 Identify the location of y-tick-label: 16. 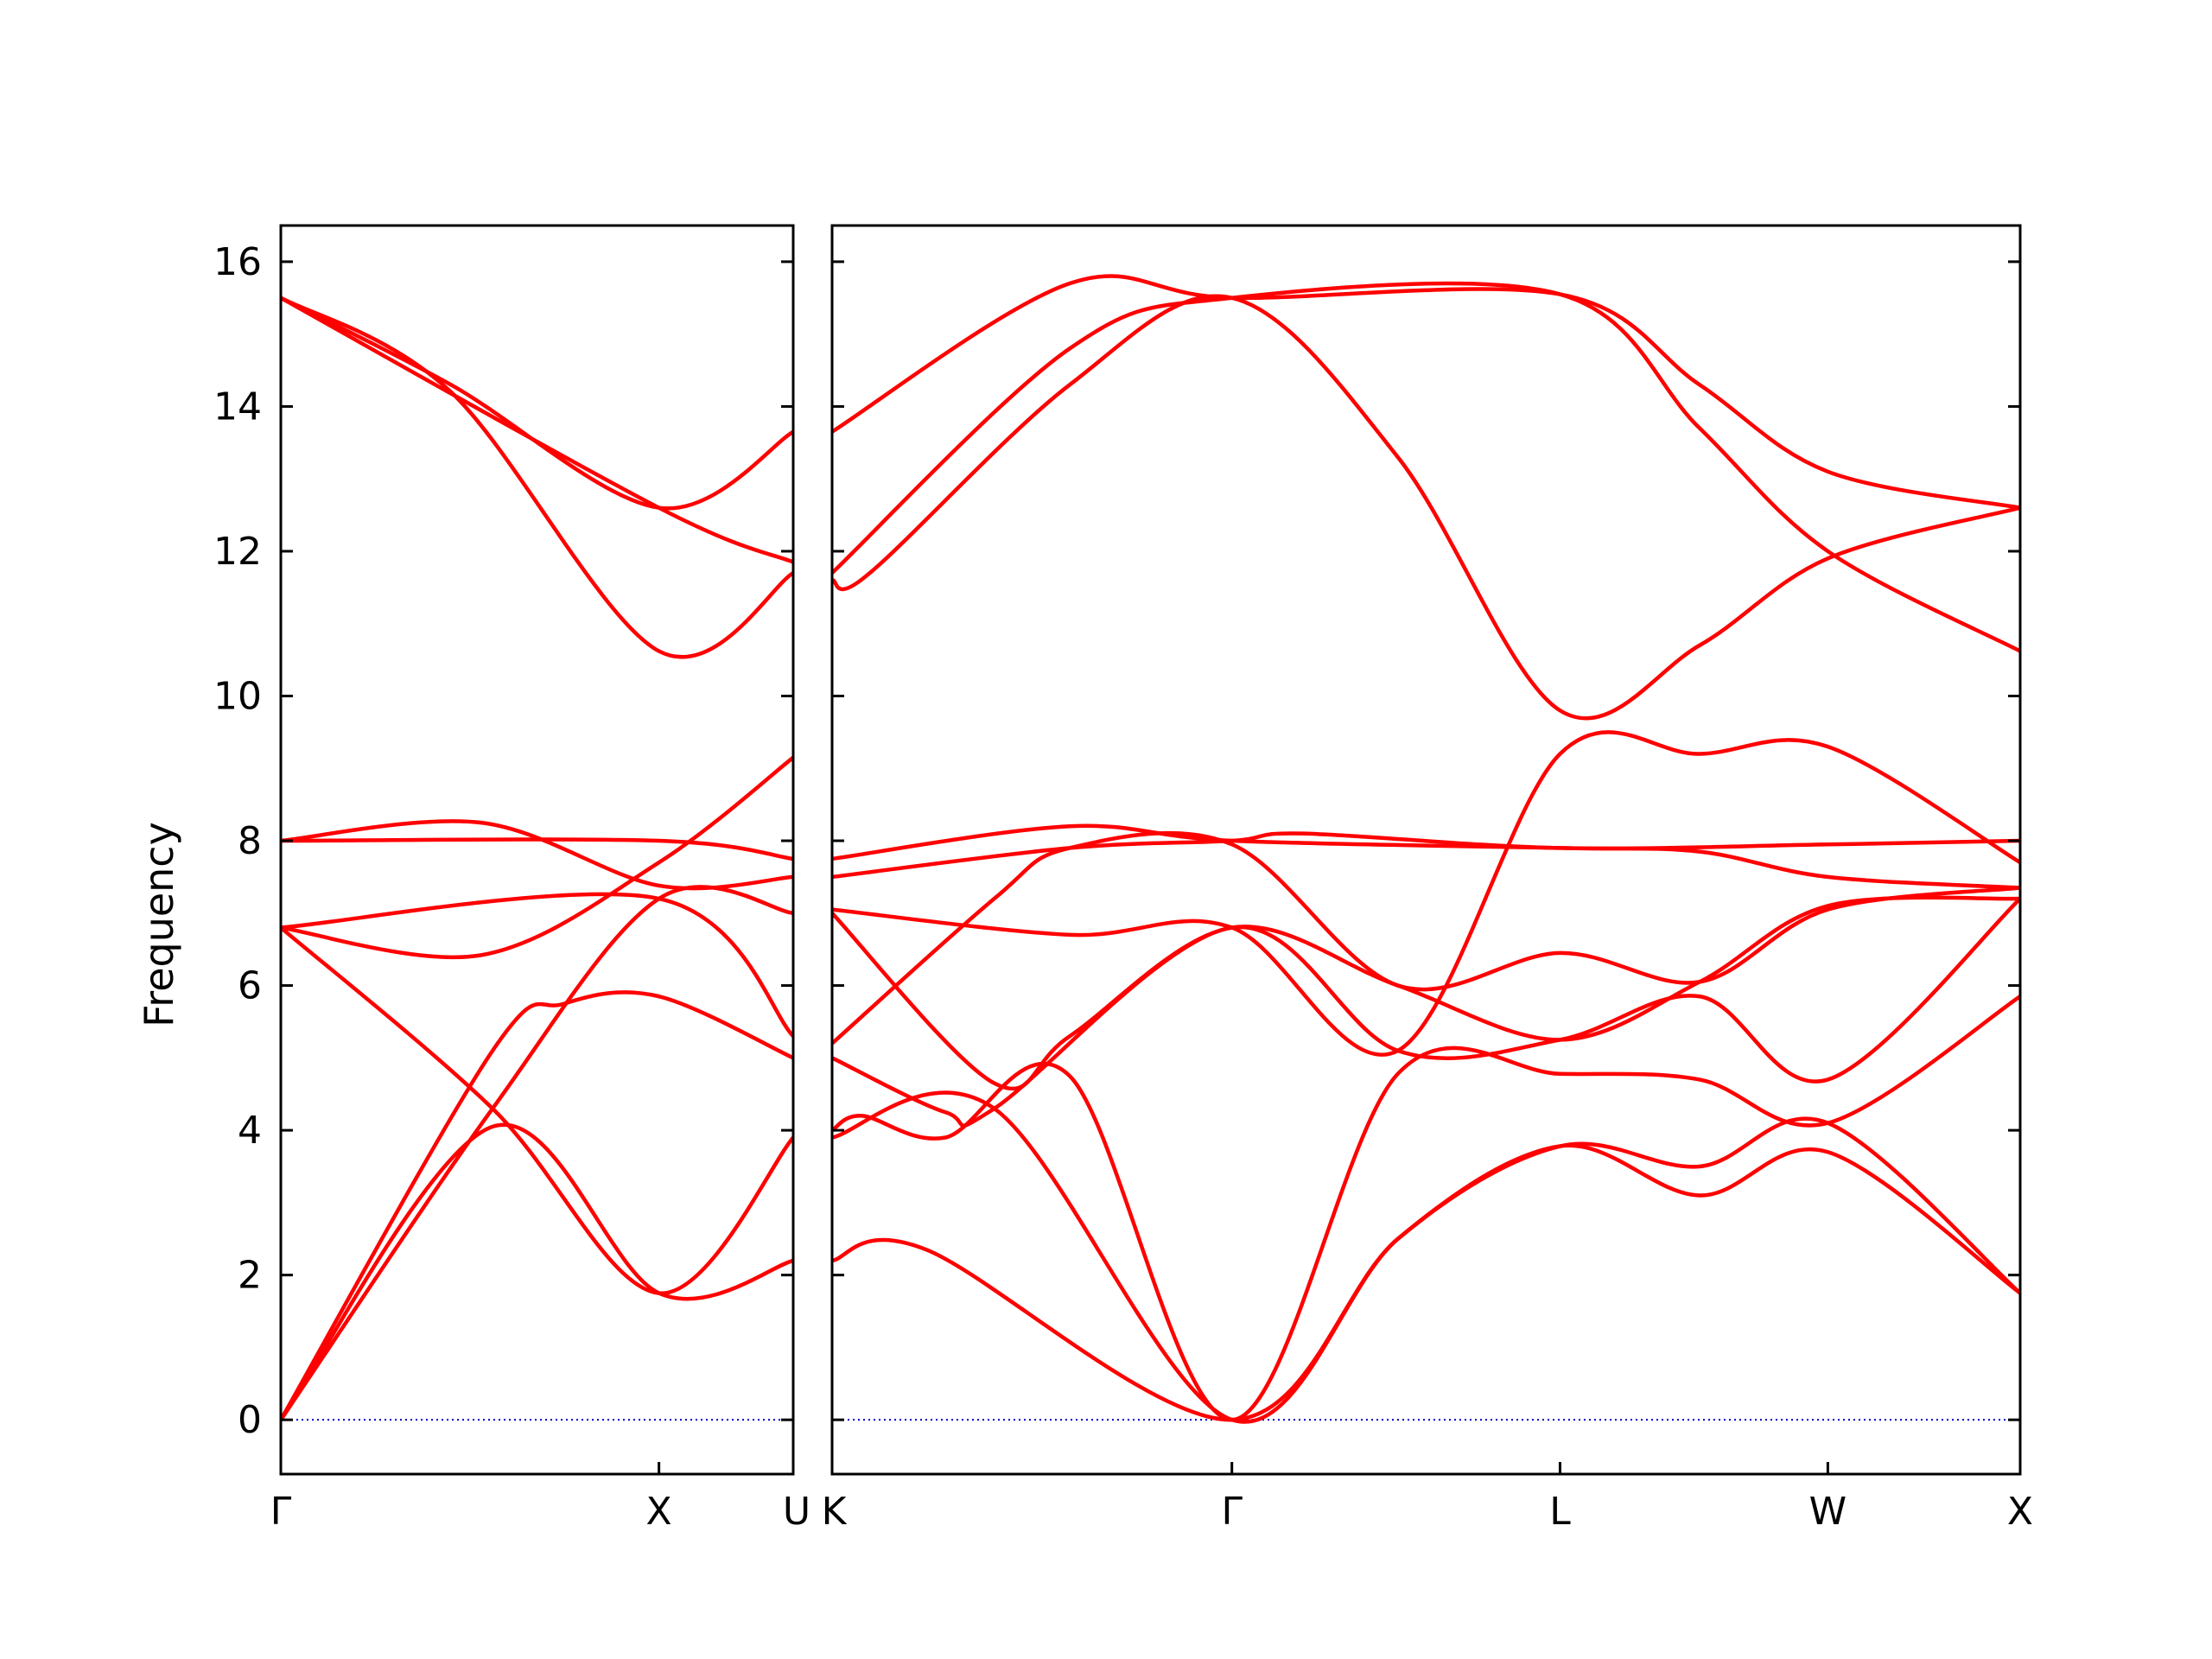
(237, 262).